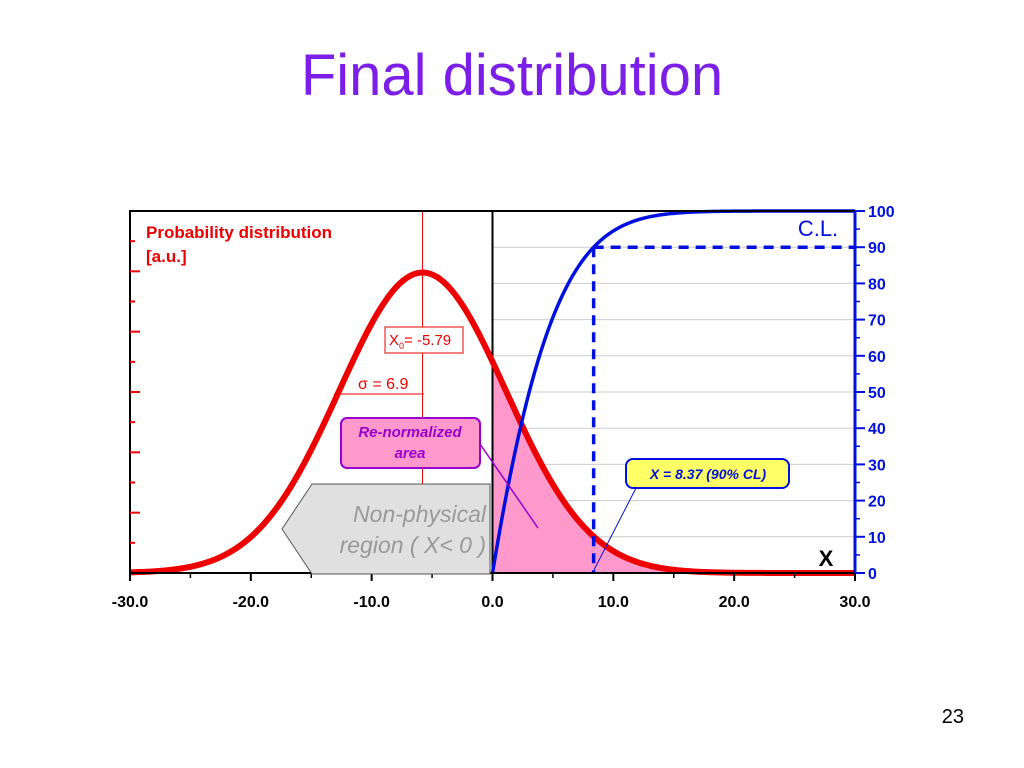 The image size is (1024, 768). Describe the element at coordinates (615, 529) in the screenshot. I see `cl-callout-pointer` at that location.